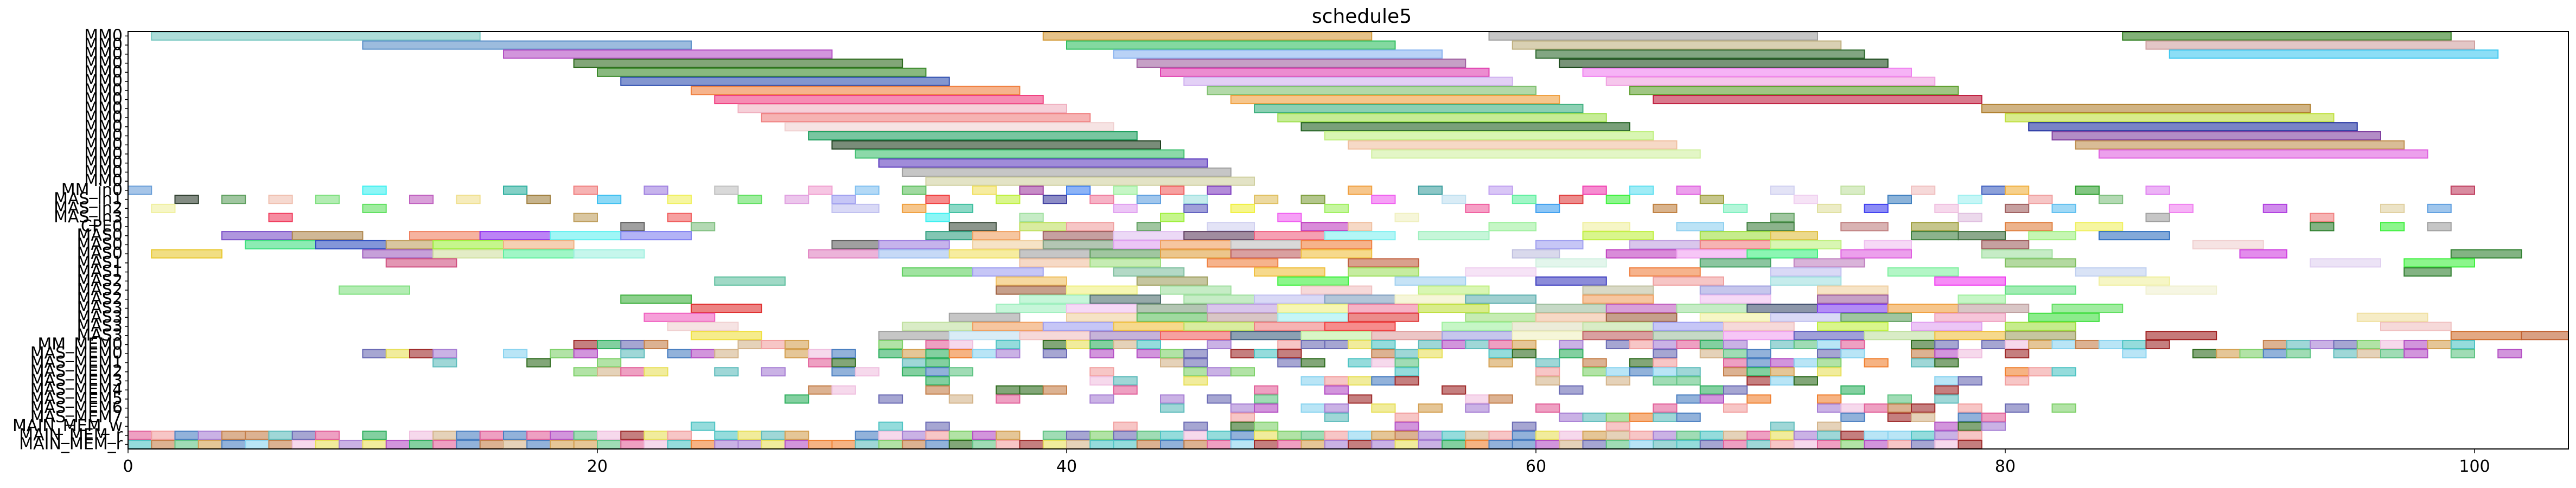 This screenshot has width=2576, height=488. What do you see at coordinates (1066, 467) in the screenshot?
I see `x-tick-label: 40` at bounding box center [1066, 467].